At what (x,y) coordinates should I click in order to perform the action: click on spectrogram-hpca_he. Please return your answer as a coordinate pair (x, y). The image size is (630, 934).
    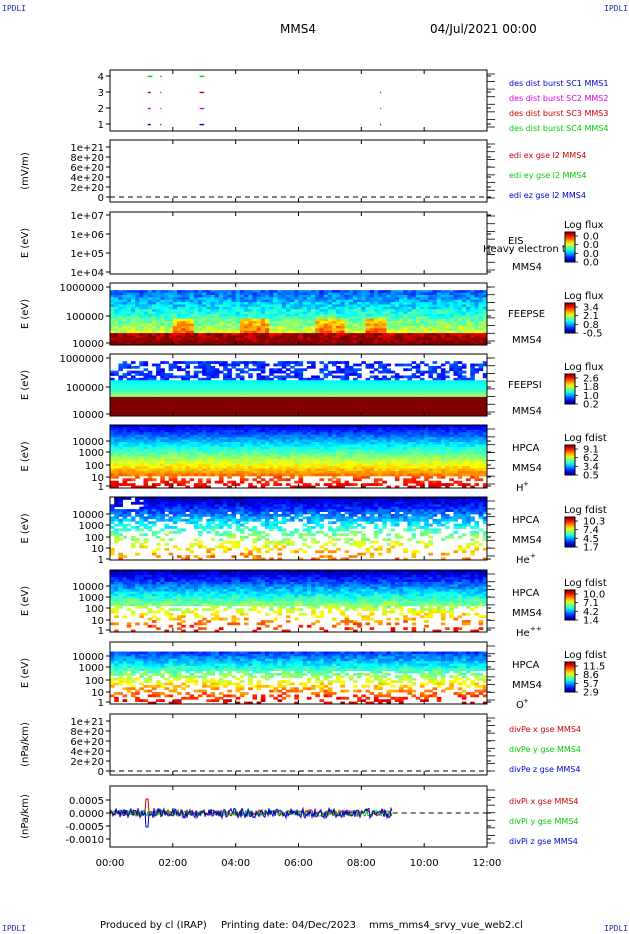
    Looking at the image, I should click on (299, 529).